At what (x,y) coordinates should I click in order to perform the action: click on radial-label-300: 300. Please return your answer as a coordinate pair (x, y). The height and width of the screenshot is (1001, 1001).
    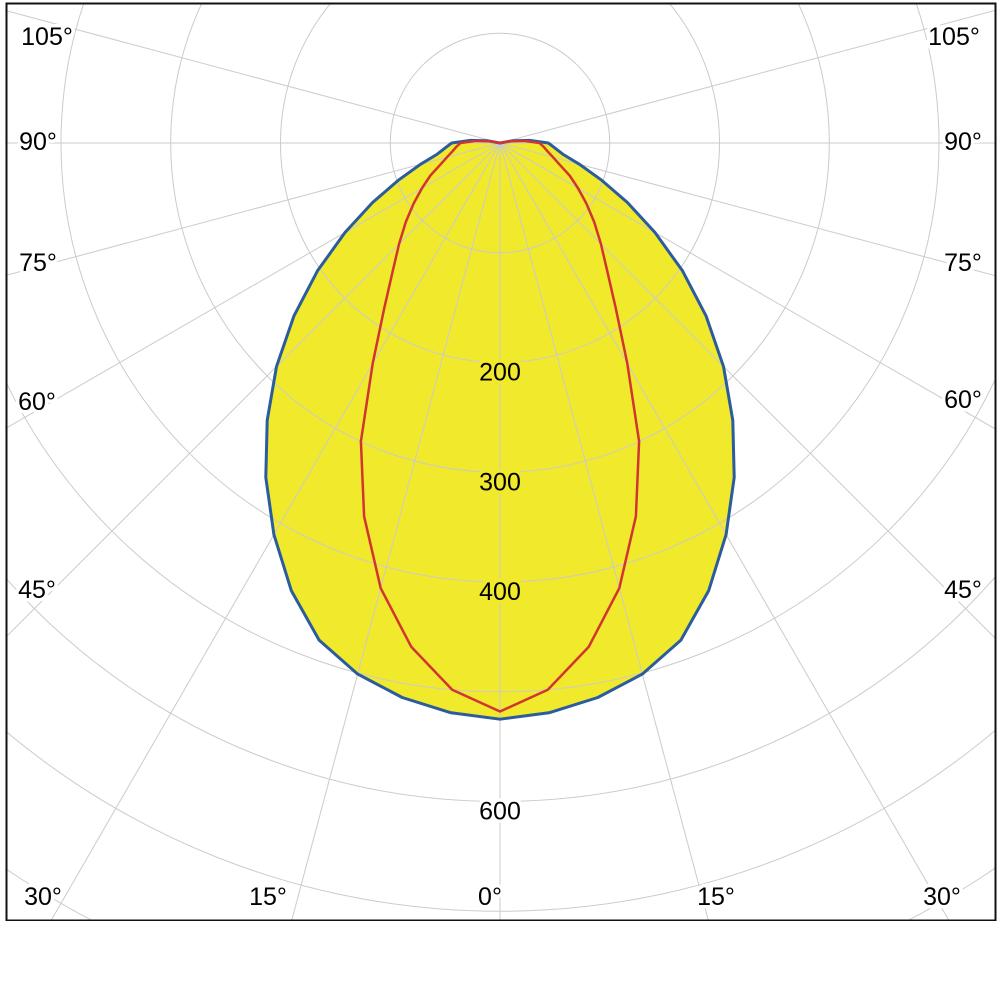
    Looking at the image, I should click on (500, 482).